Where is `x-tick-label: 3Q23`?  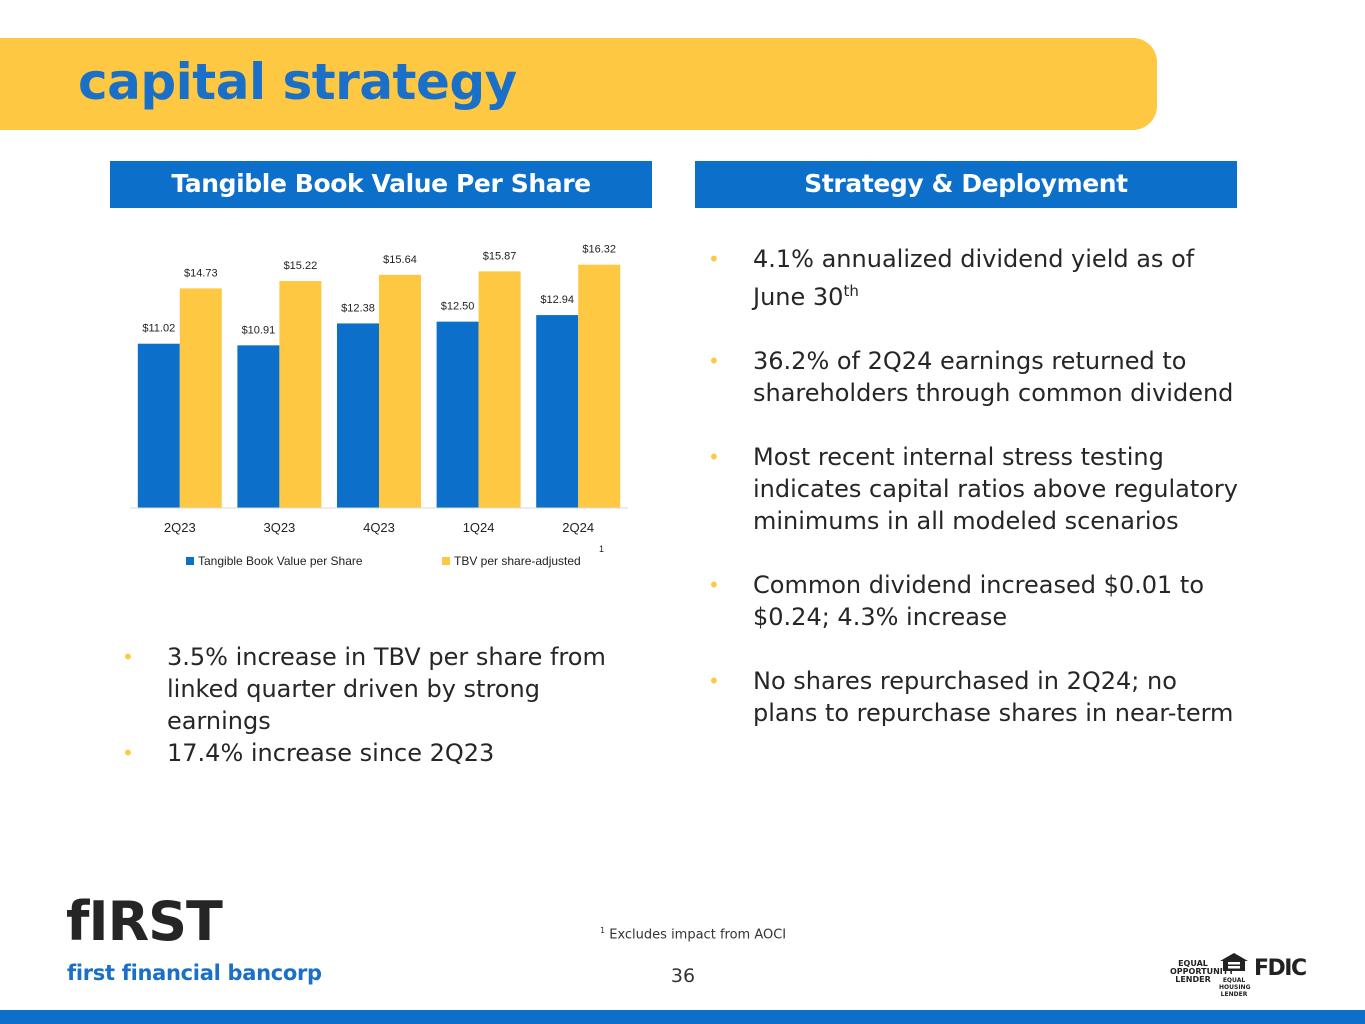 x-tick-label: 3Q23 is located at coordinates (279, 527).